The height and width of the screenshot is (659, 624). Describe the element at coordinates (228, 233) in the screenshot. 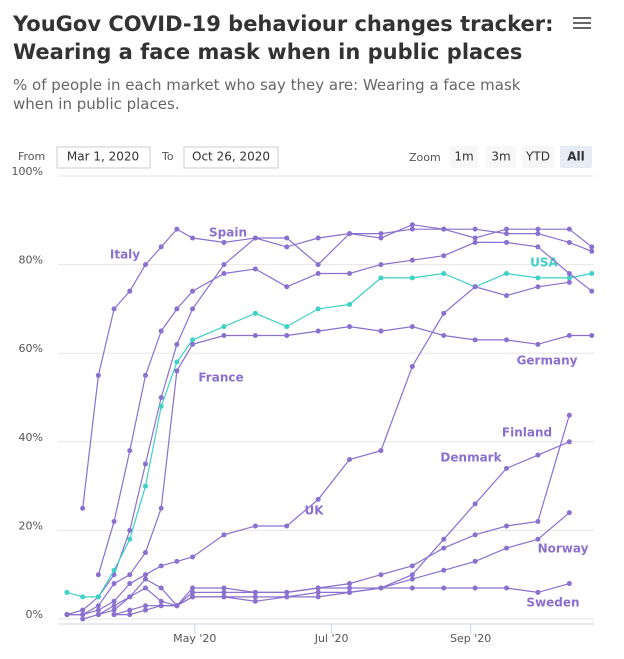

I see `series-label: Spain` at that location.